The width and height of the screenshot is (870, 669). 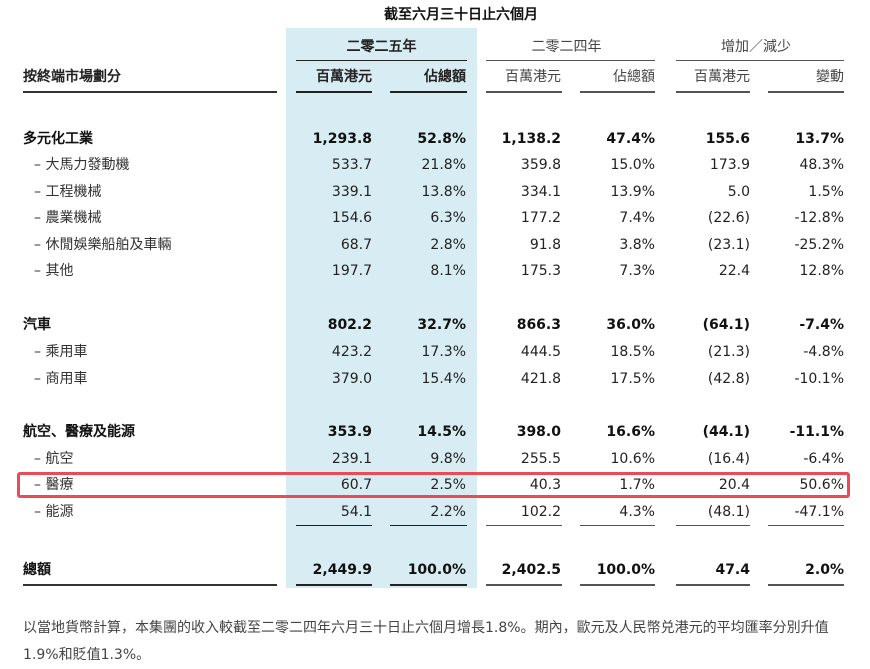 What do you see at coordinates (351, 271) in the screenshot?
I see `hkd-2025: 197.7` at bounding box center [351, 271].